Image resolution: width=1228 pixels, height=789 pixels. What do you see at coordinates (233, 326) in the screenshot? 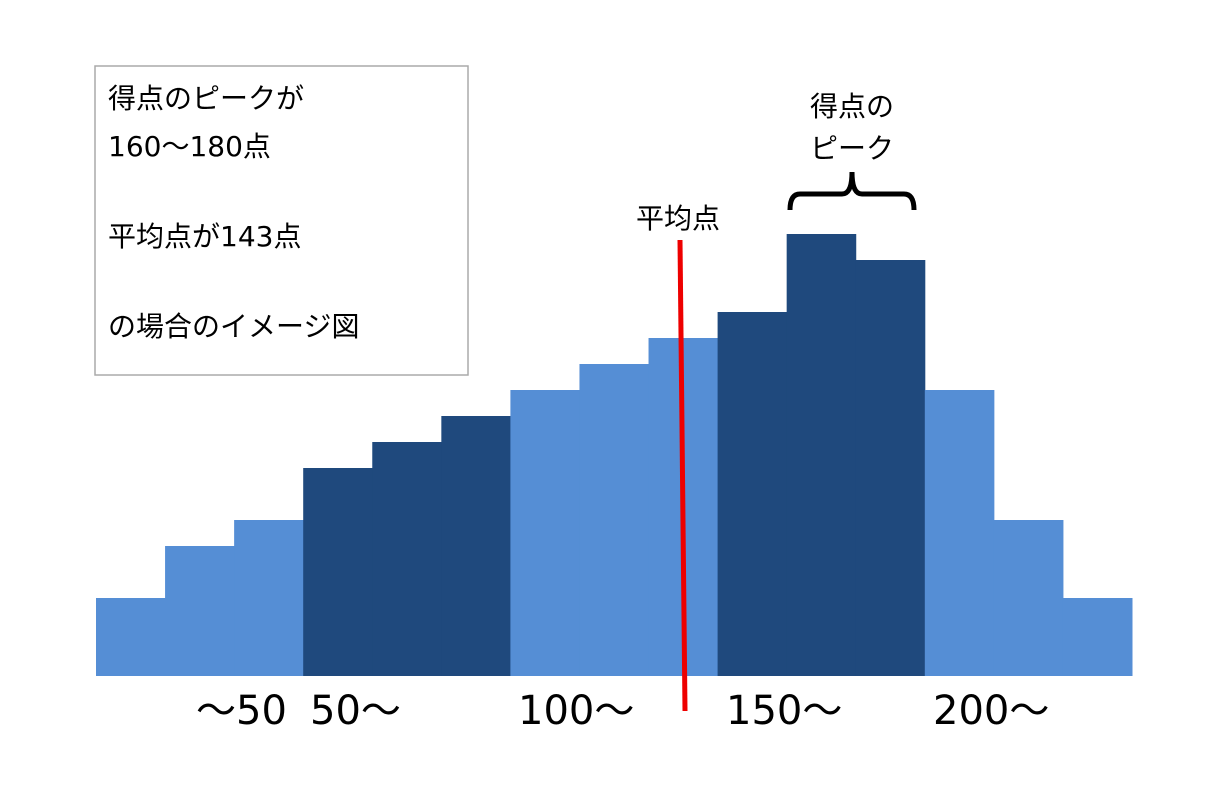
I see `note-text: の場合のイメージ図` at bounding box center [233, 326].